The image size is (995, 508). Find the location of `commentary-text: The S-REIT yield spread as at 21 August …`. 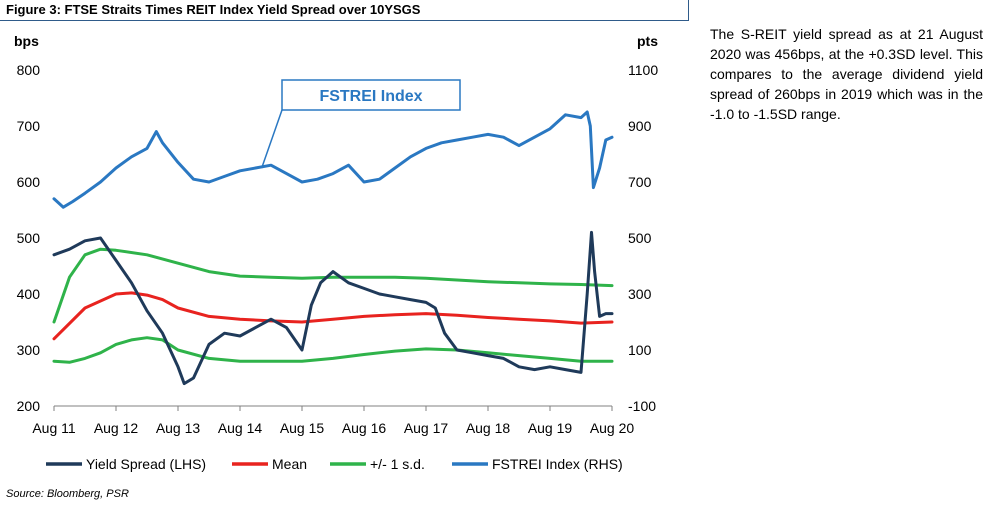

commentary-text: The S-REIT yield spread as at 21 August … is located at coordinates (846, 74).